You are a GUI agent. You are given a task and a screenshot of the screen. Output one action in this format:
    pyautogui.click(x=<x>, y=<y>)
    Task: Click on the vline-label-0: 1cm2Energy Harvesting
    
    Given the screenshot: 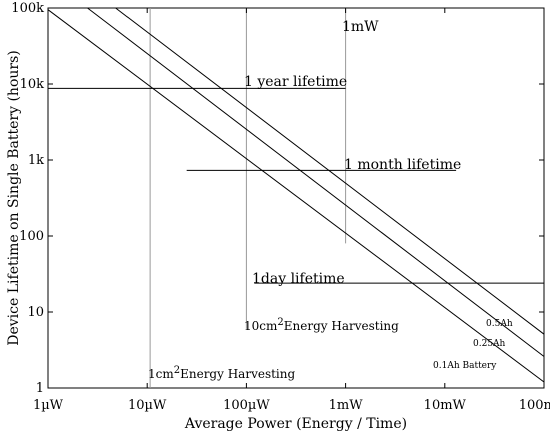 What is the action you would take?
    pyautogui.click(x=221, y=373)
    